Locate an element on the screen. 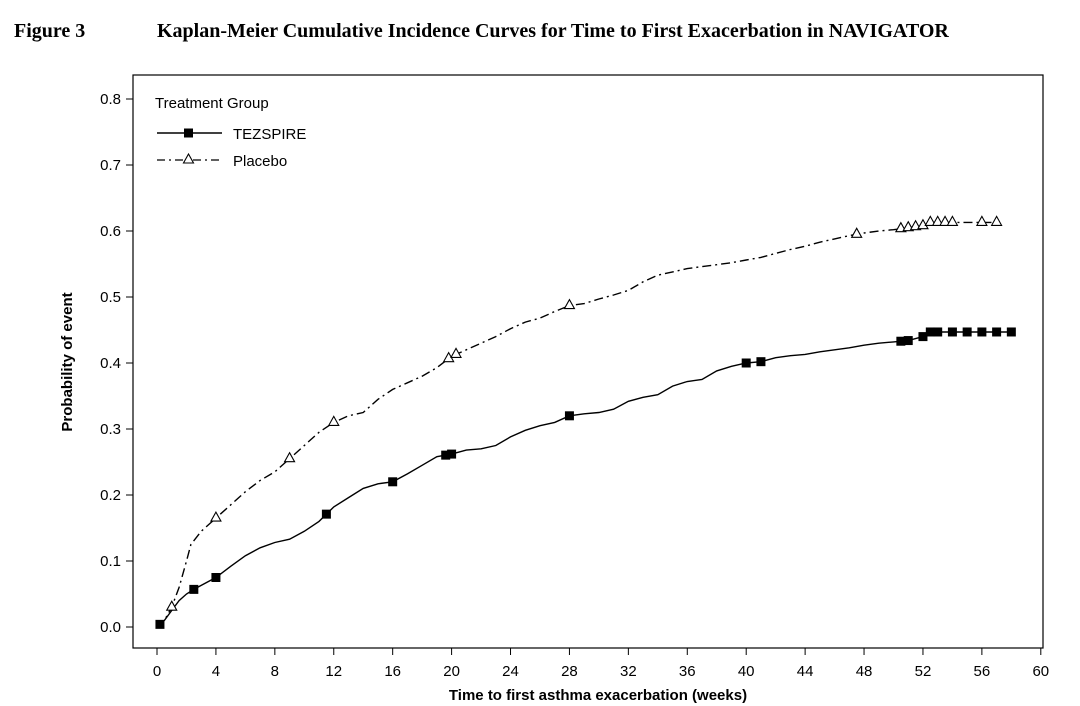  y-tick-label: 0.7 is located at coordinates (110, 165).